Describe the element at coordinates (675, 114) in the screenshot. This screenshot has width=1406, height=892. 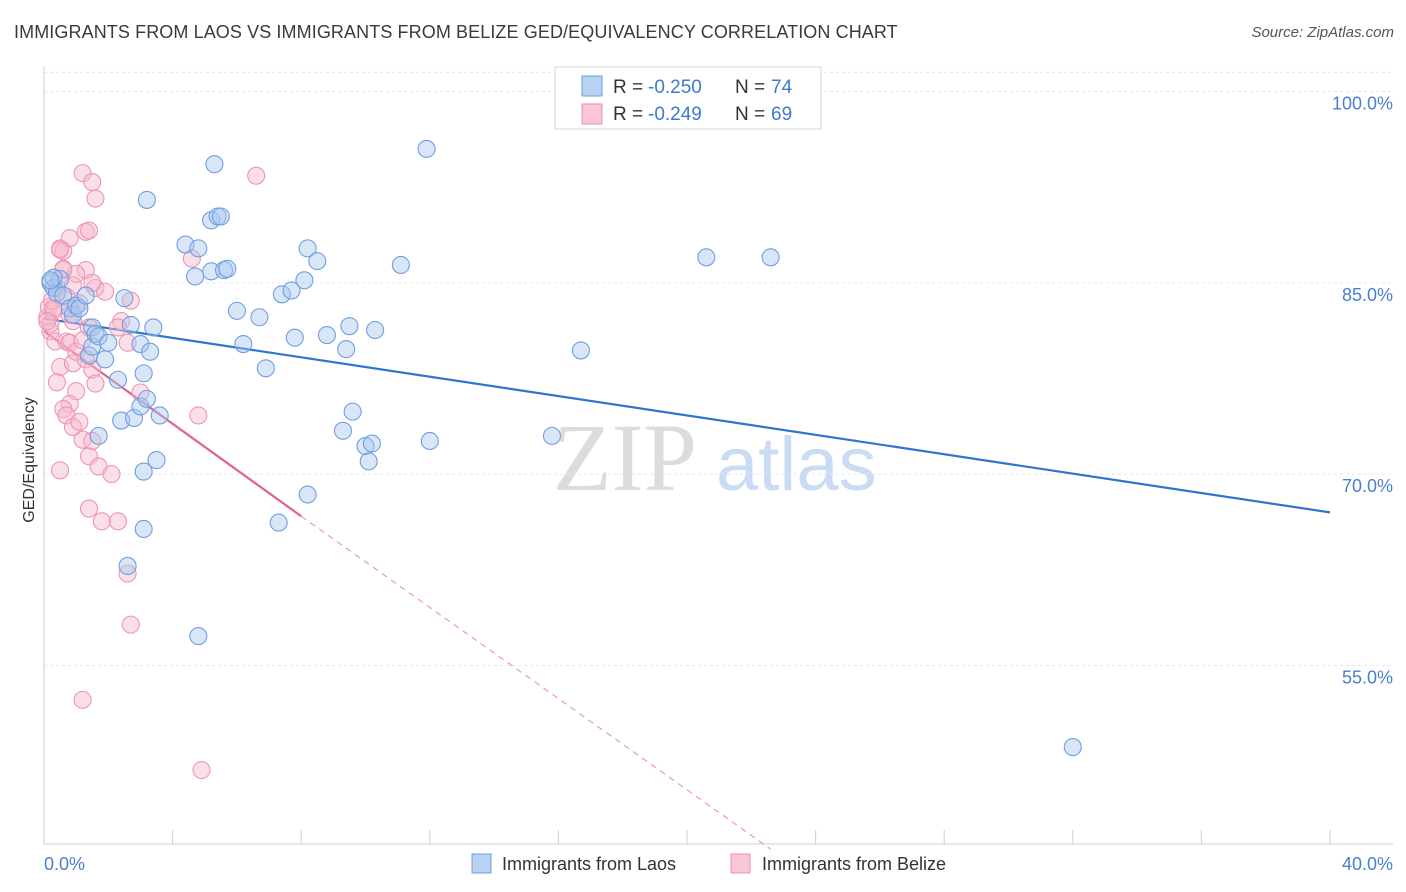
I see `legend-r-value-belize: -0.249` at that location.